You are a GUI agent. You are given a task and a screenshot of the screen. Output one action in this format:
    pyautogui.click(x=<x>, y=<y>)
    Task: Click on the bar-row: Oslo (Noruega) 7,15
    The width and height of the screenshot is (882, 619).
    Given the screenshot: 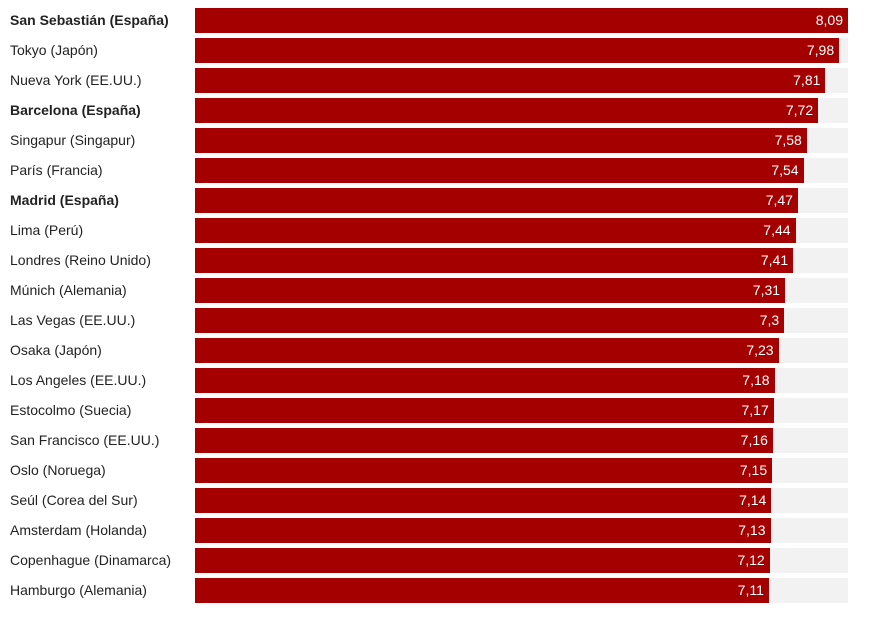 What is the action you would take?
    pyautogui.click(x=441, y=470)
    